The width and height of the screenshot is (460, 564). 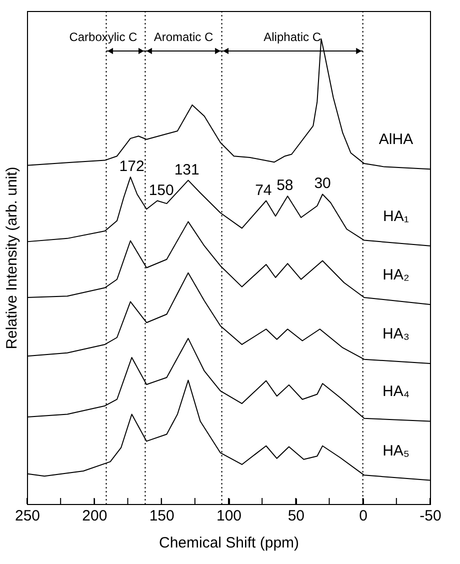 I want to click on annotation: 74, so click(x=263, y=190).